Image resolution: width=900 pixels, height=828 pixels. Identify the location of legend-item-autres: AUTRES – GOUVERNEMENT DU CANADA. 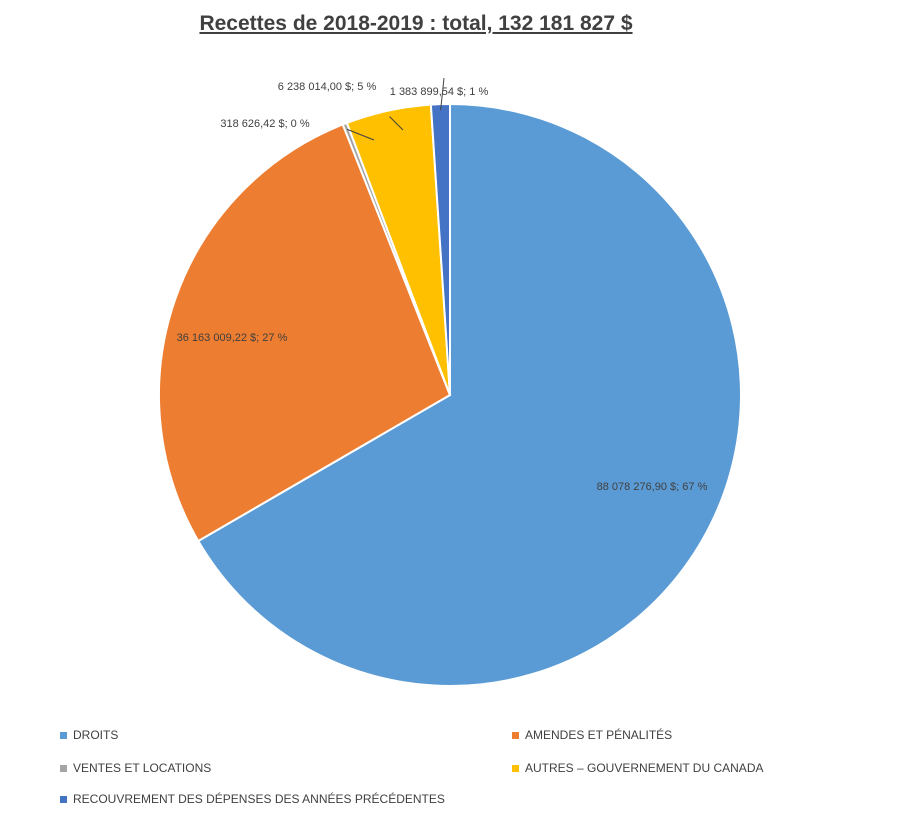
(637, 768).